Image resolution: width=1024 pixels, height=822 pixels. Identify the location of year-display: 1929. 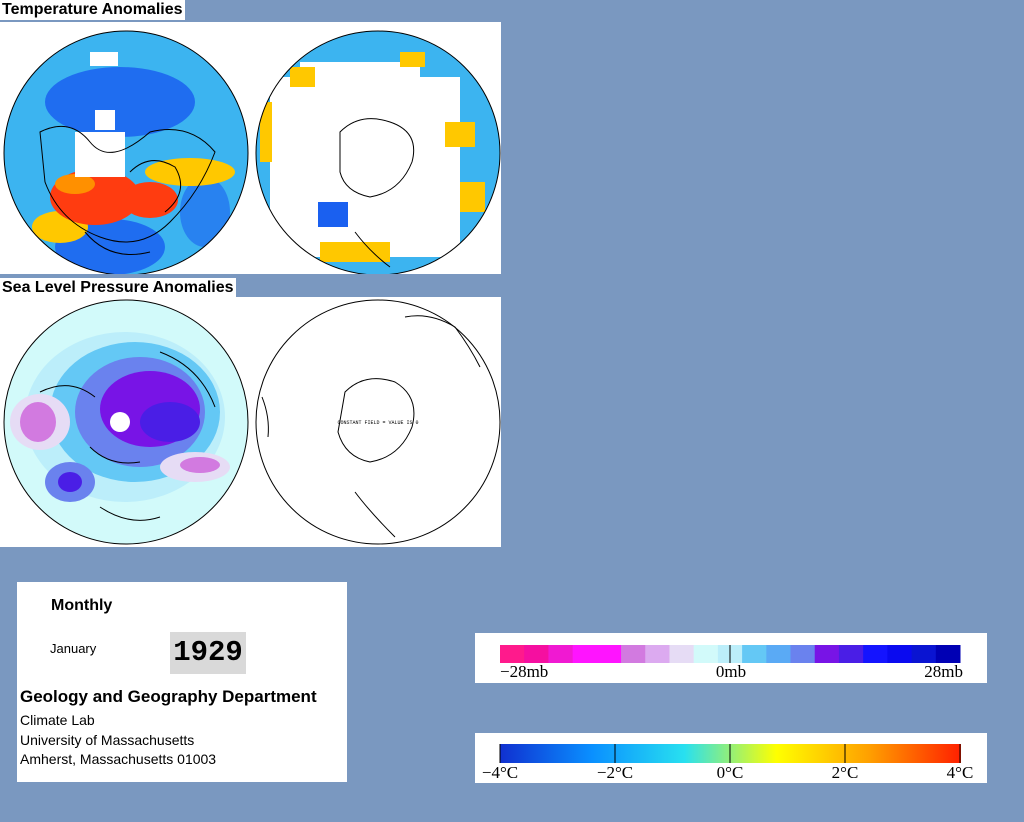
(208, 653).